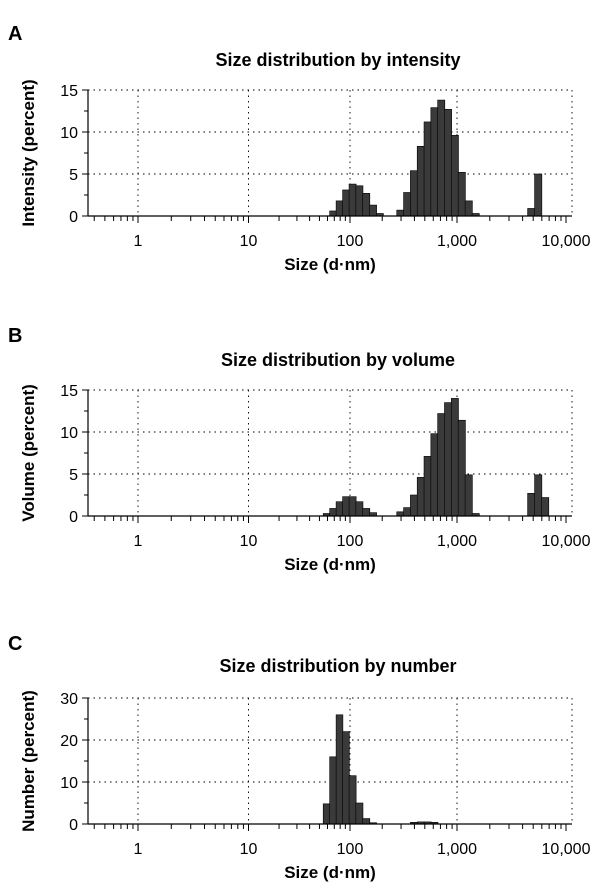  I want to click on panel-letter: A, so click(15, 34).